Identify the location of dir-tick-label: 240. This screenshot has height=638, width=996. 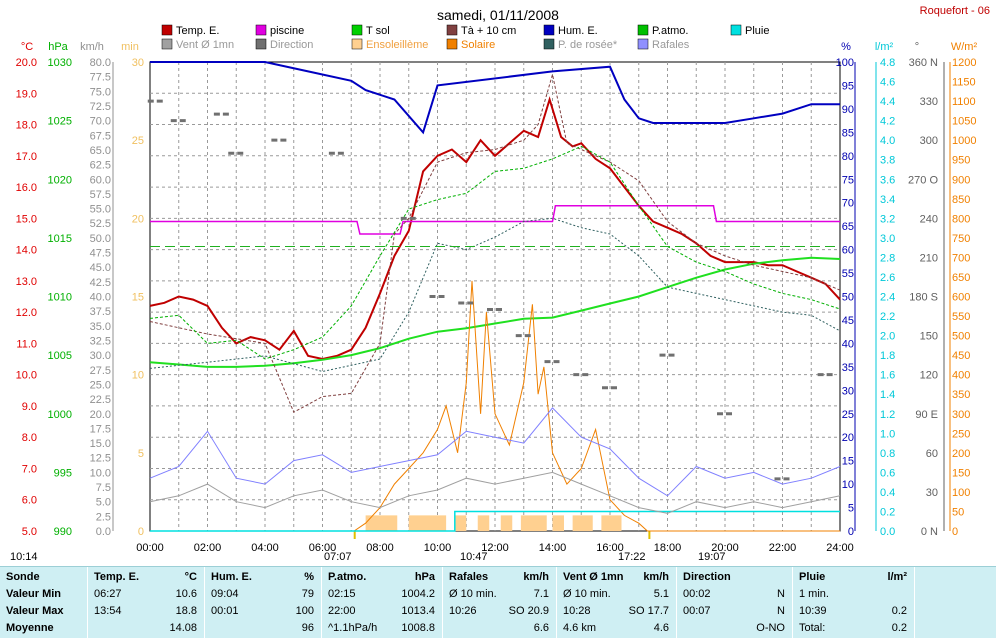
(929, 219).